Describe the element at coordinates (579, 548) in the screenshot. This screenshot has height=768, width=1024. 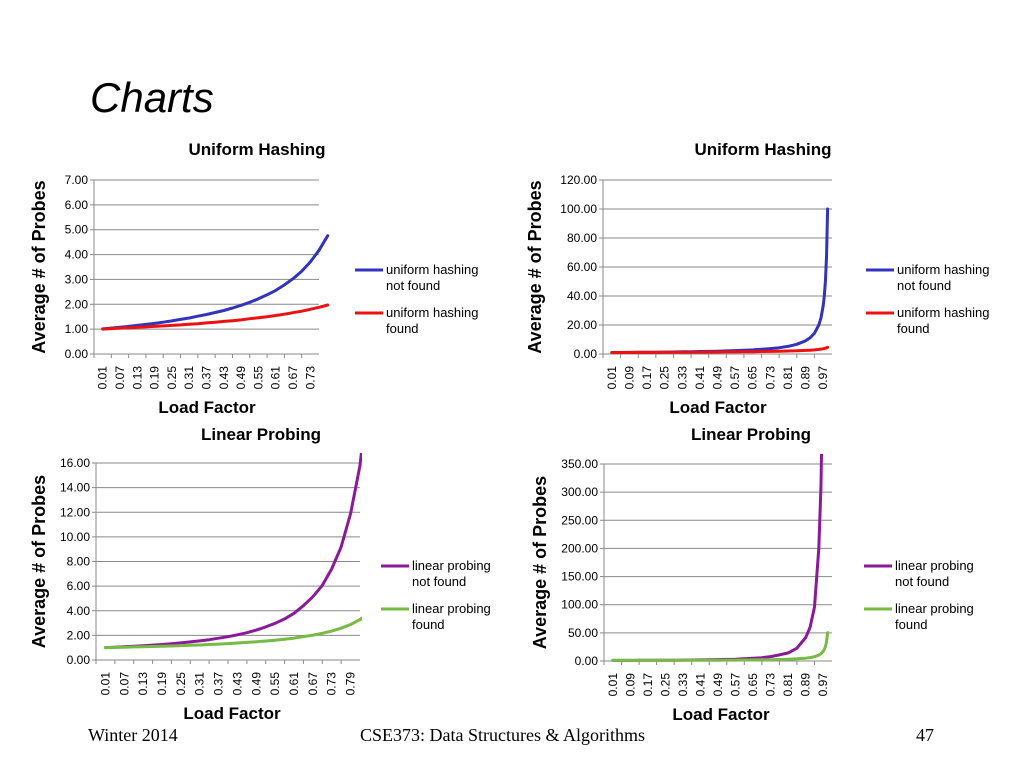
I see `y-tick-label: 200.00` at that location.